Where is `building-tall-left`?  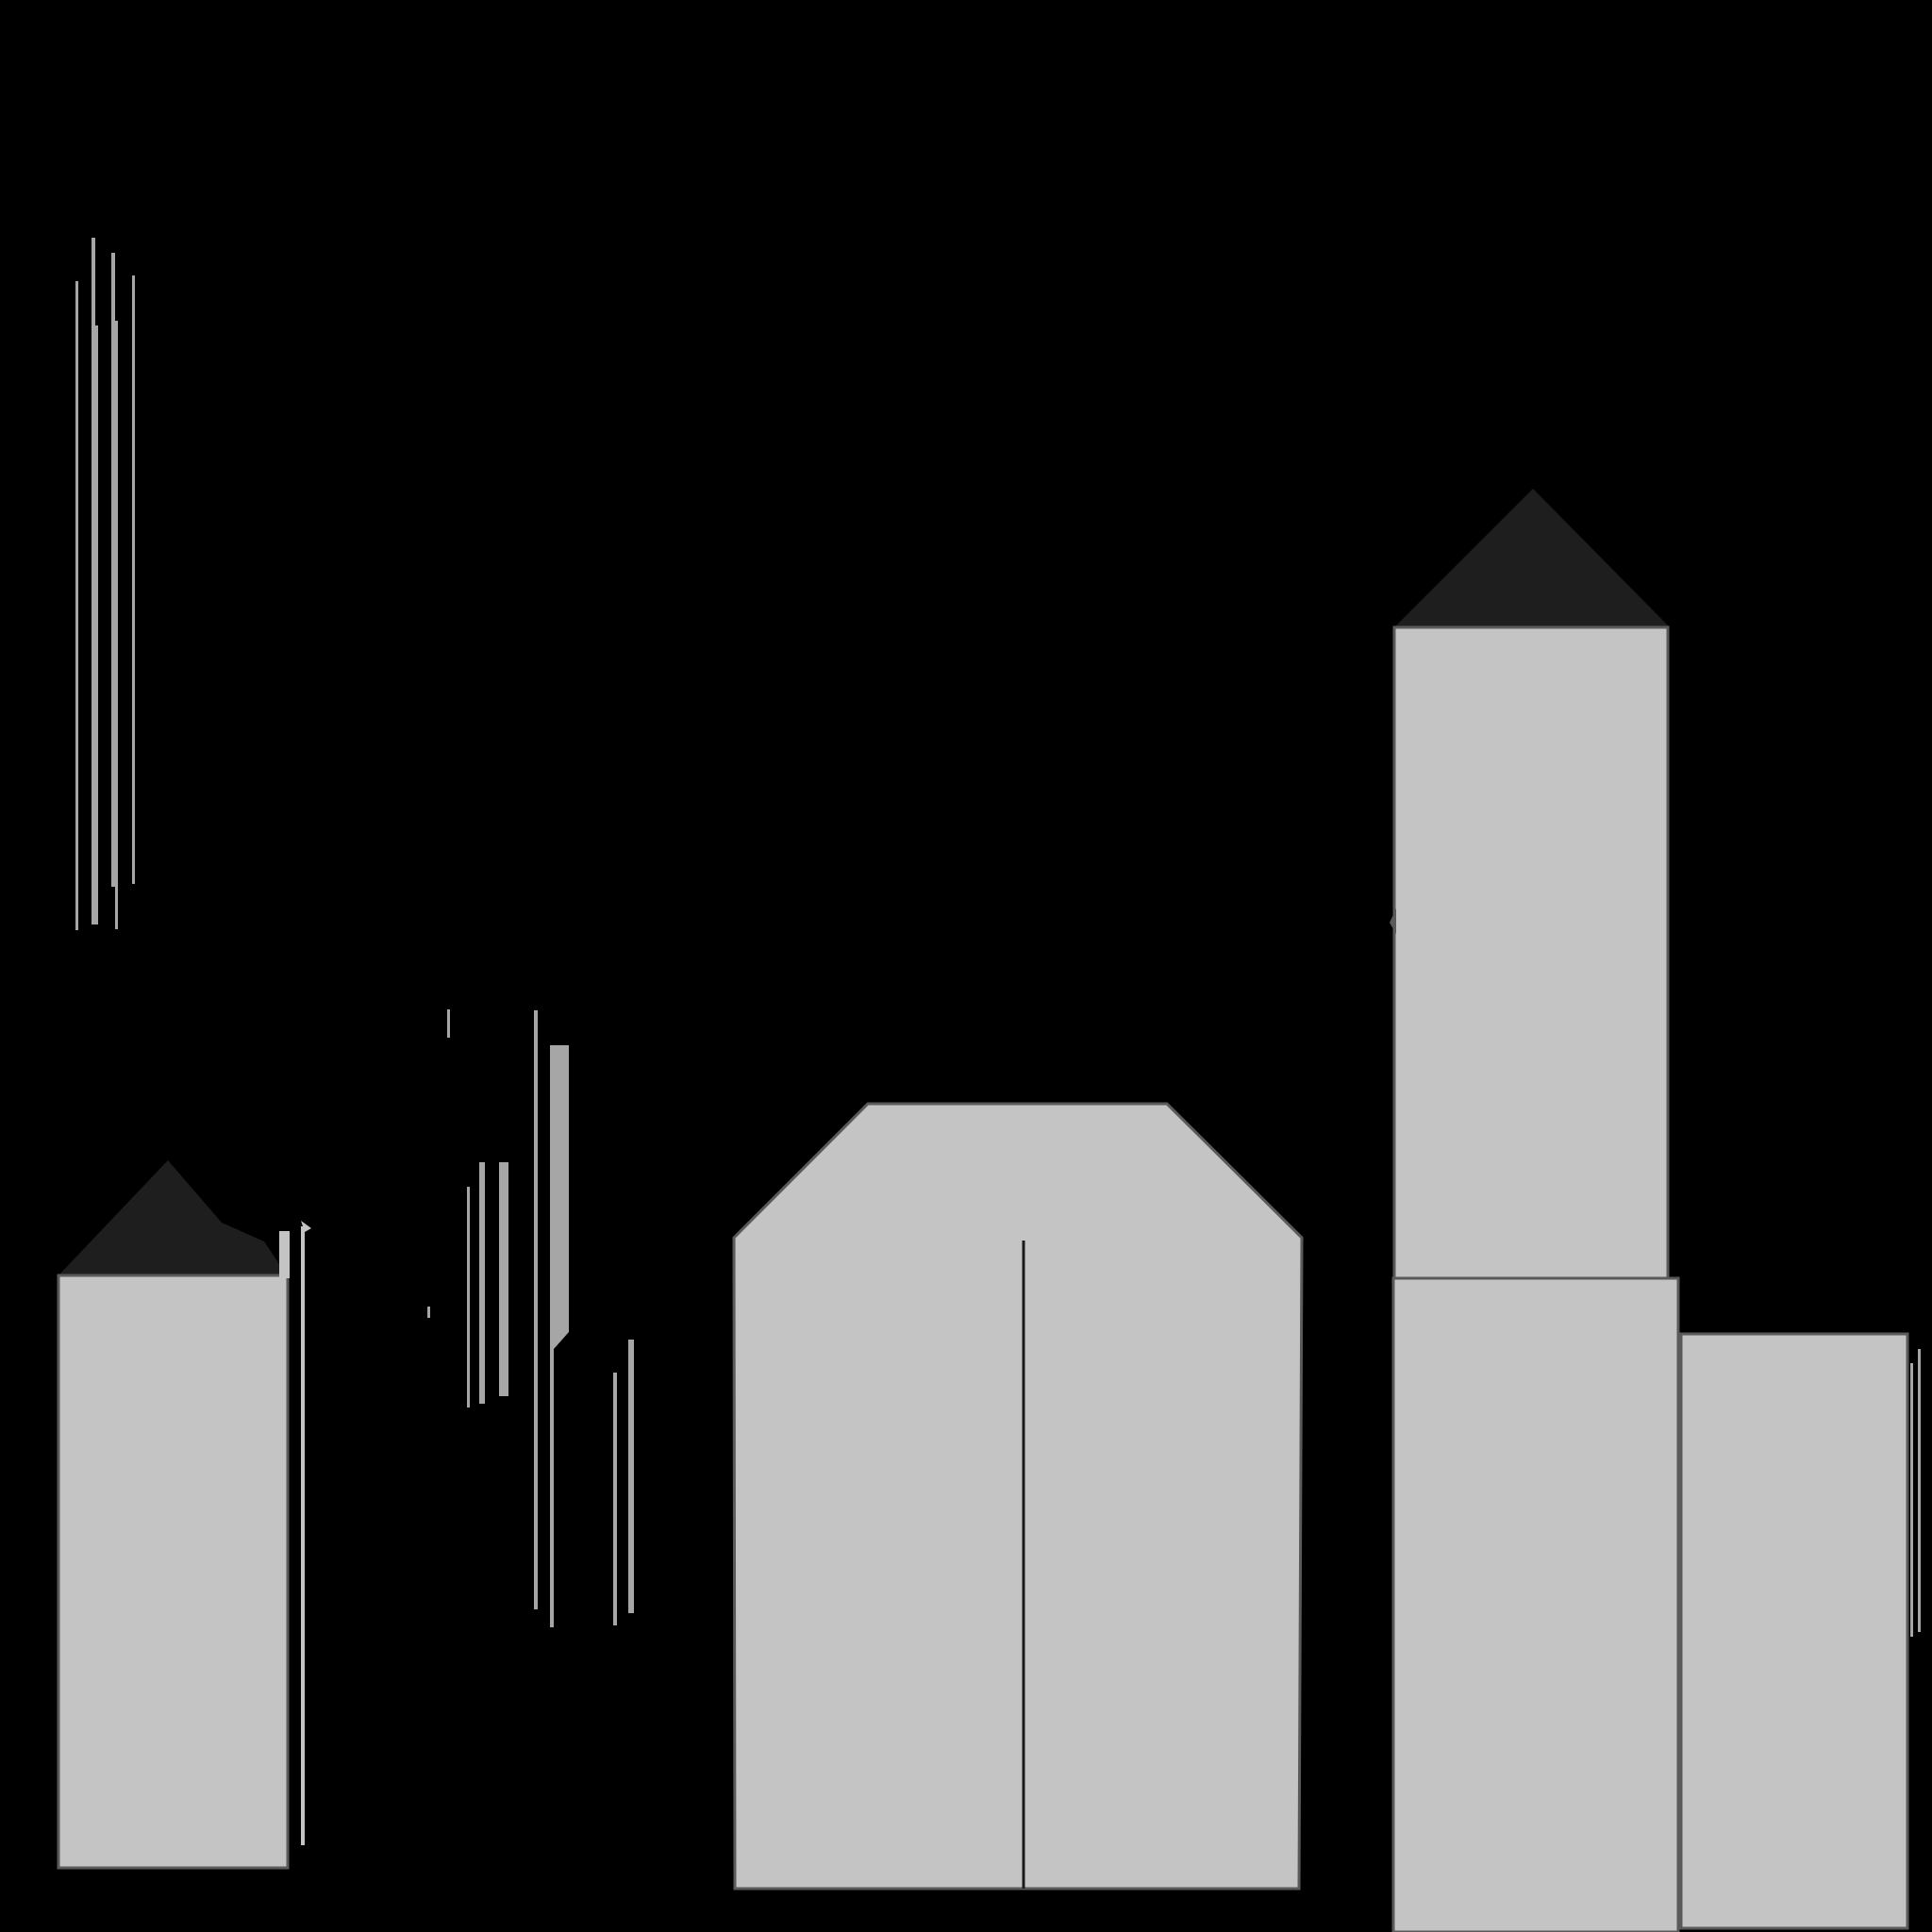
building-tall-left is located at coordinates (184, 1515).